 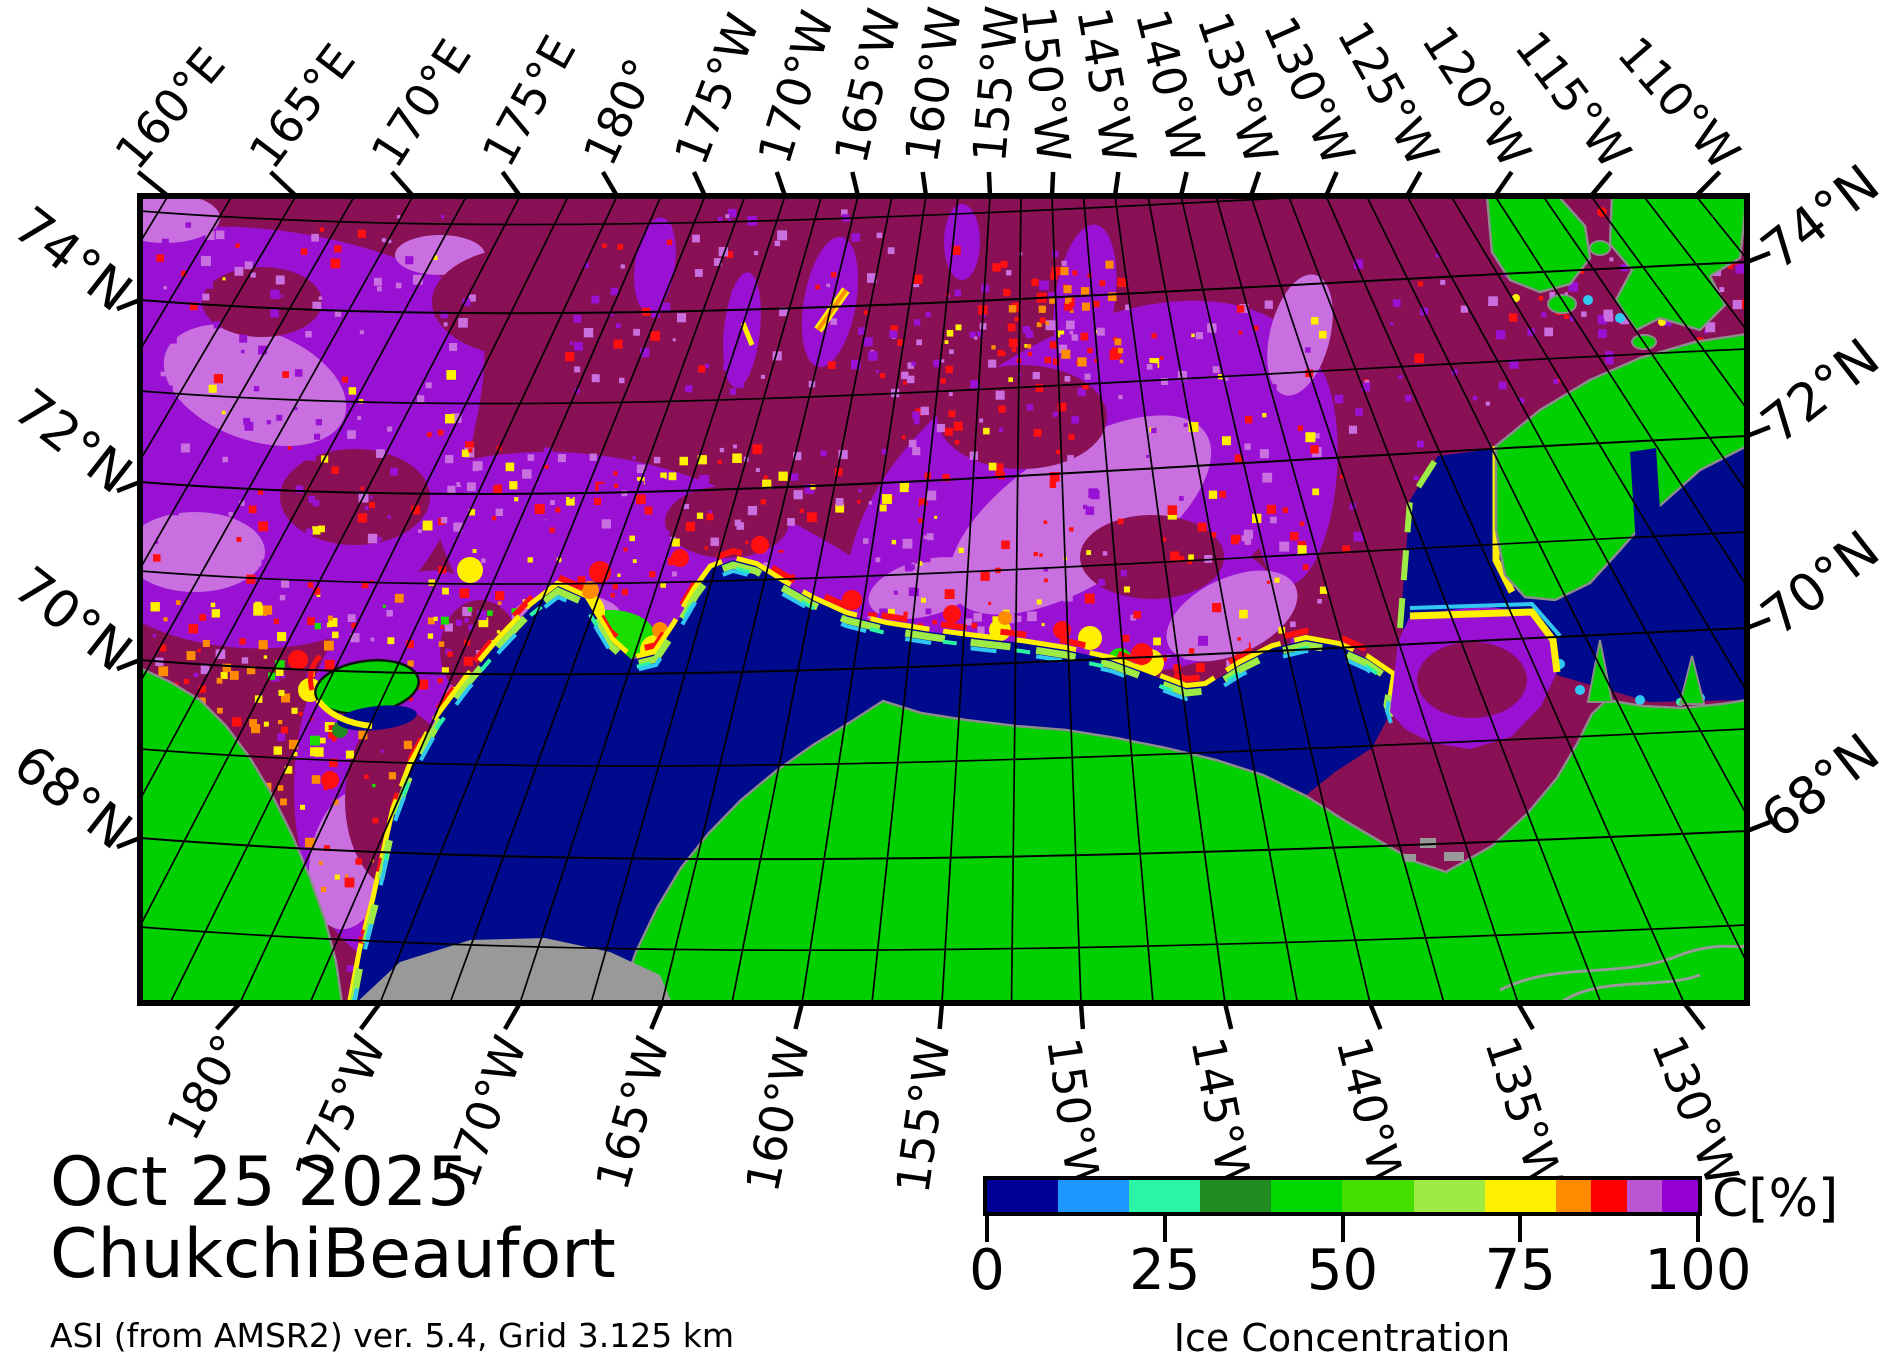 What do you see at coordinates (727, 522) in the screenshot?
I see `maroon-patch` at bounding box center [727, 522].